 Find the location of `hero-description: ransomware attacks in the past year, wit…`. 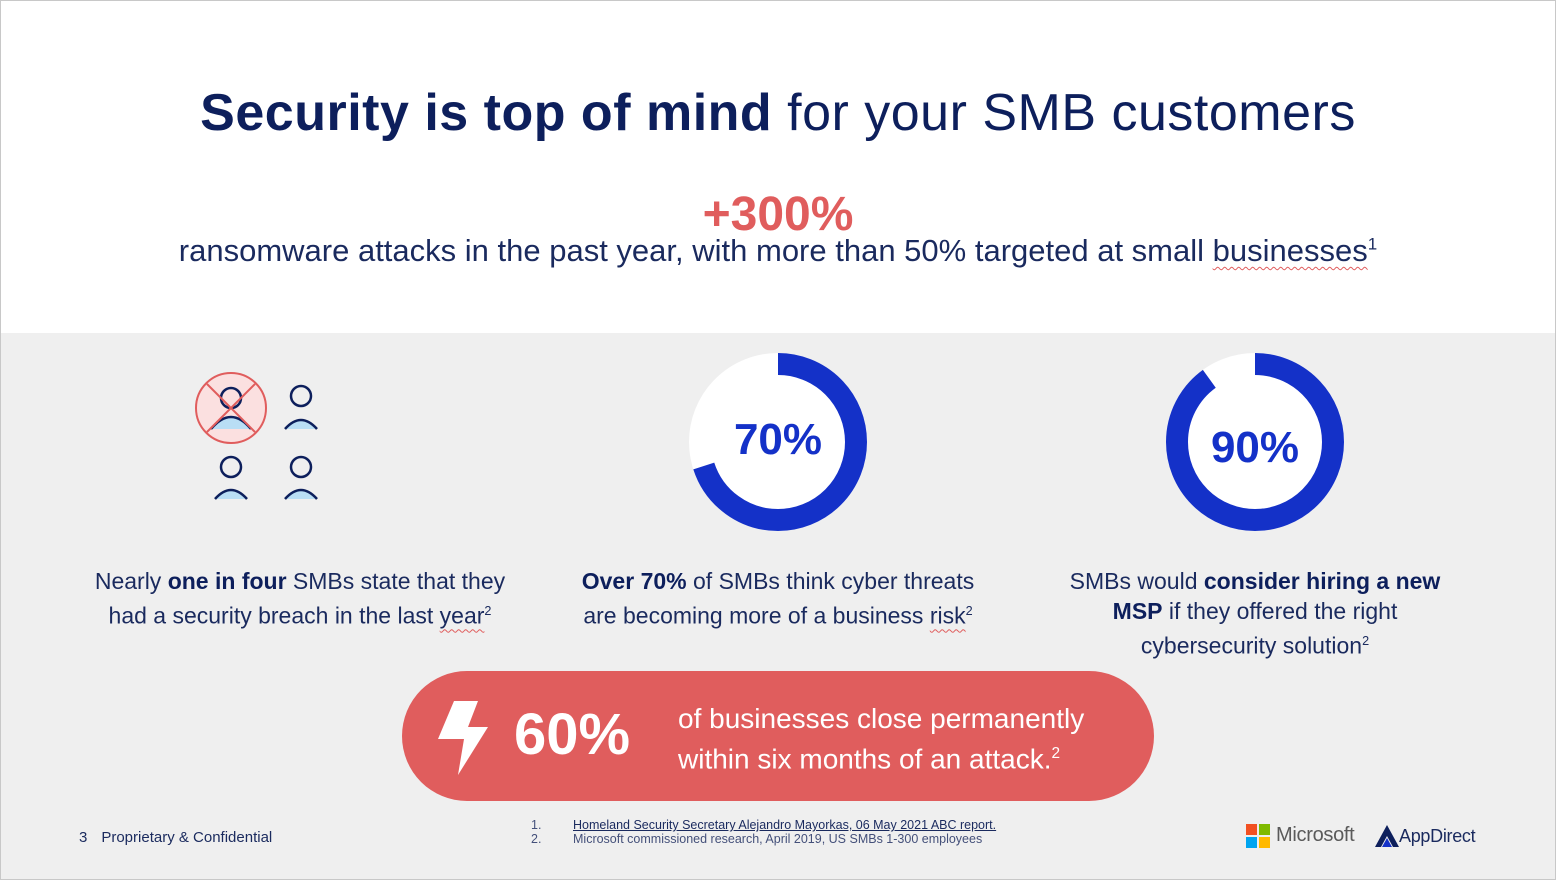

hero-description: ransomware attacks in the past year, wit… is located at coordinates (778, 251).